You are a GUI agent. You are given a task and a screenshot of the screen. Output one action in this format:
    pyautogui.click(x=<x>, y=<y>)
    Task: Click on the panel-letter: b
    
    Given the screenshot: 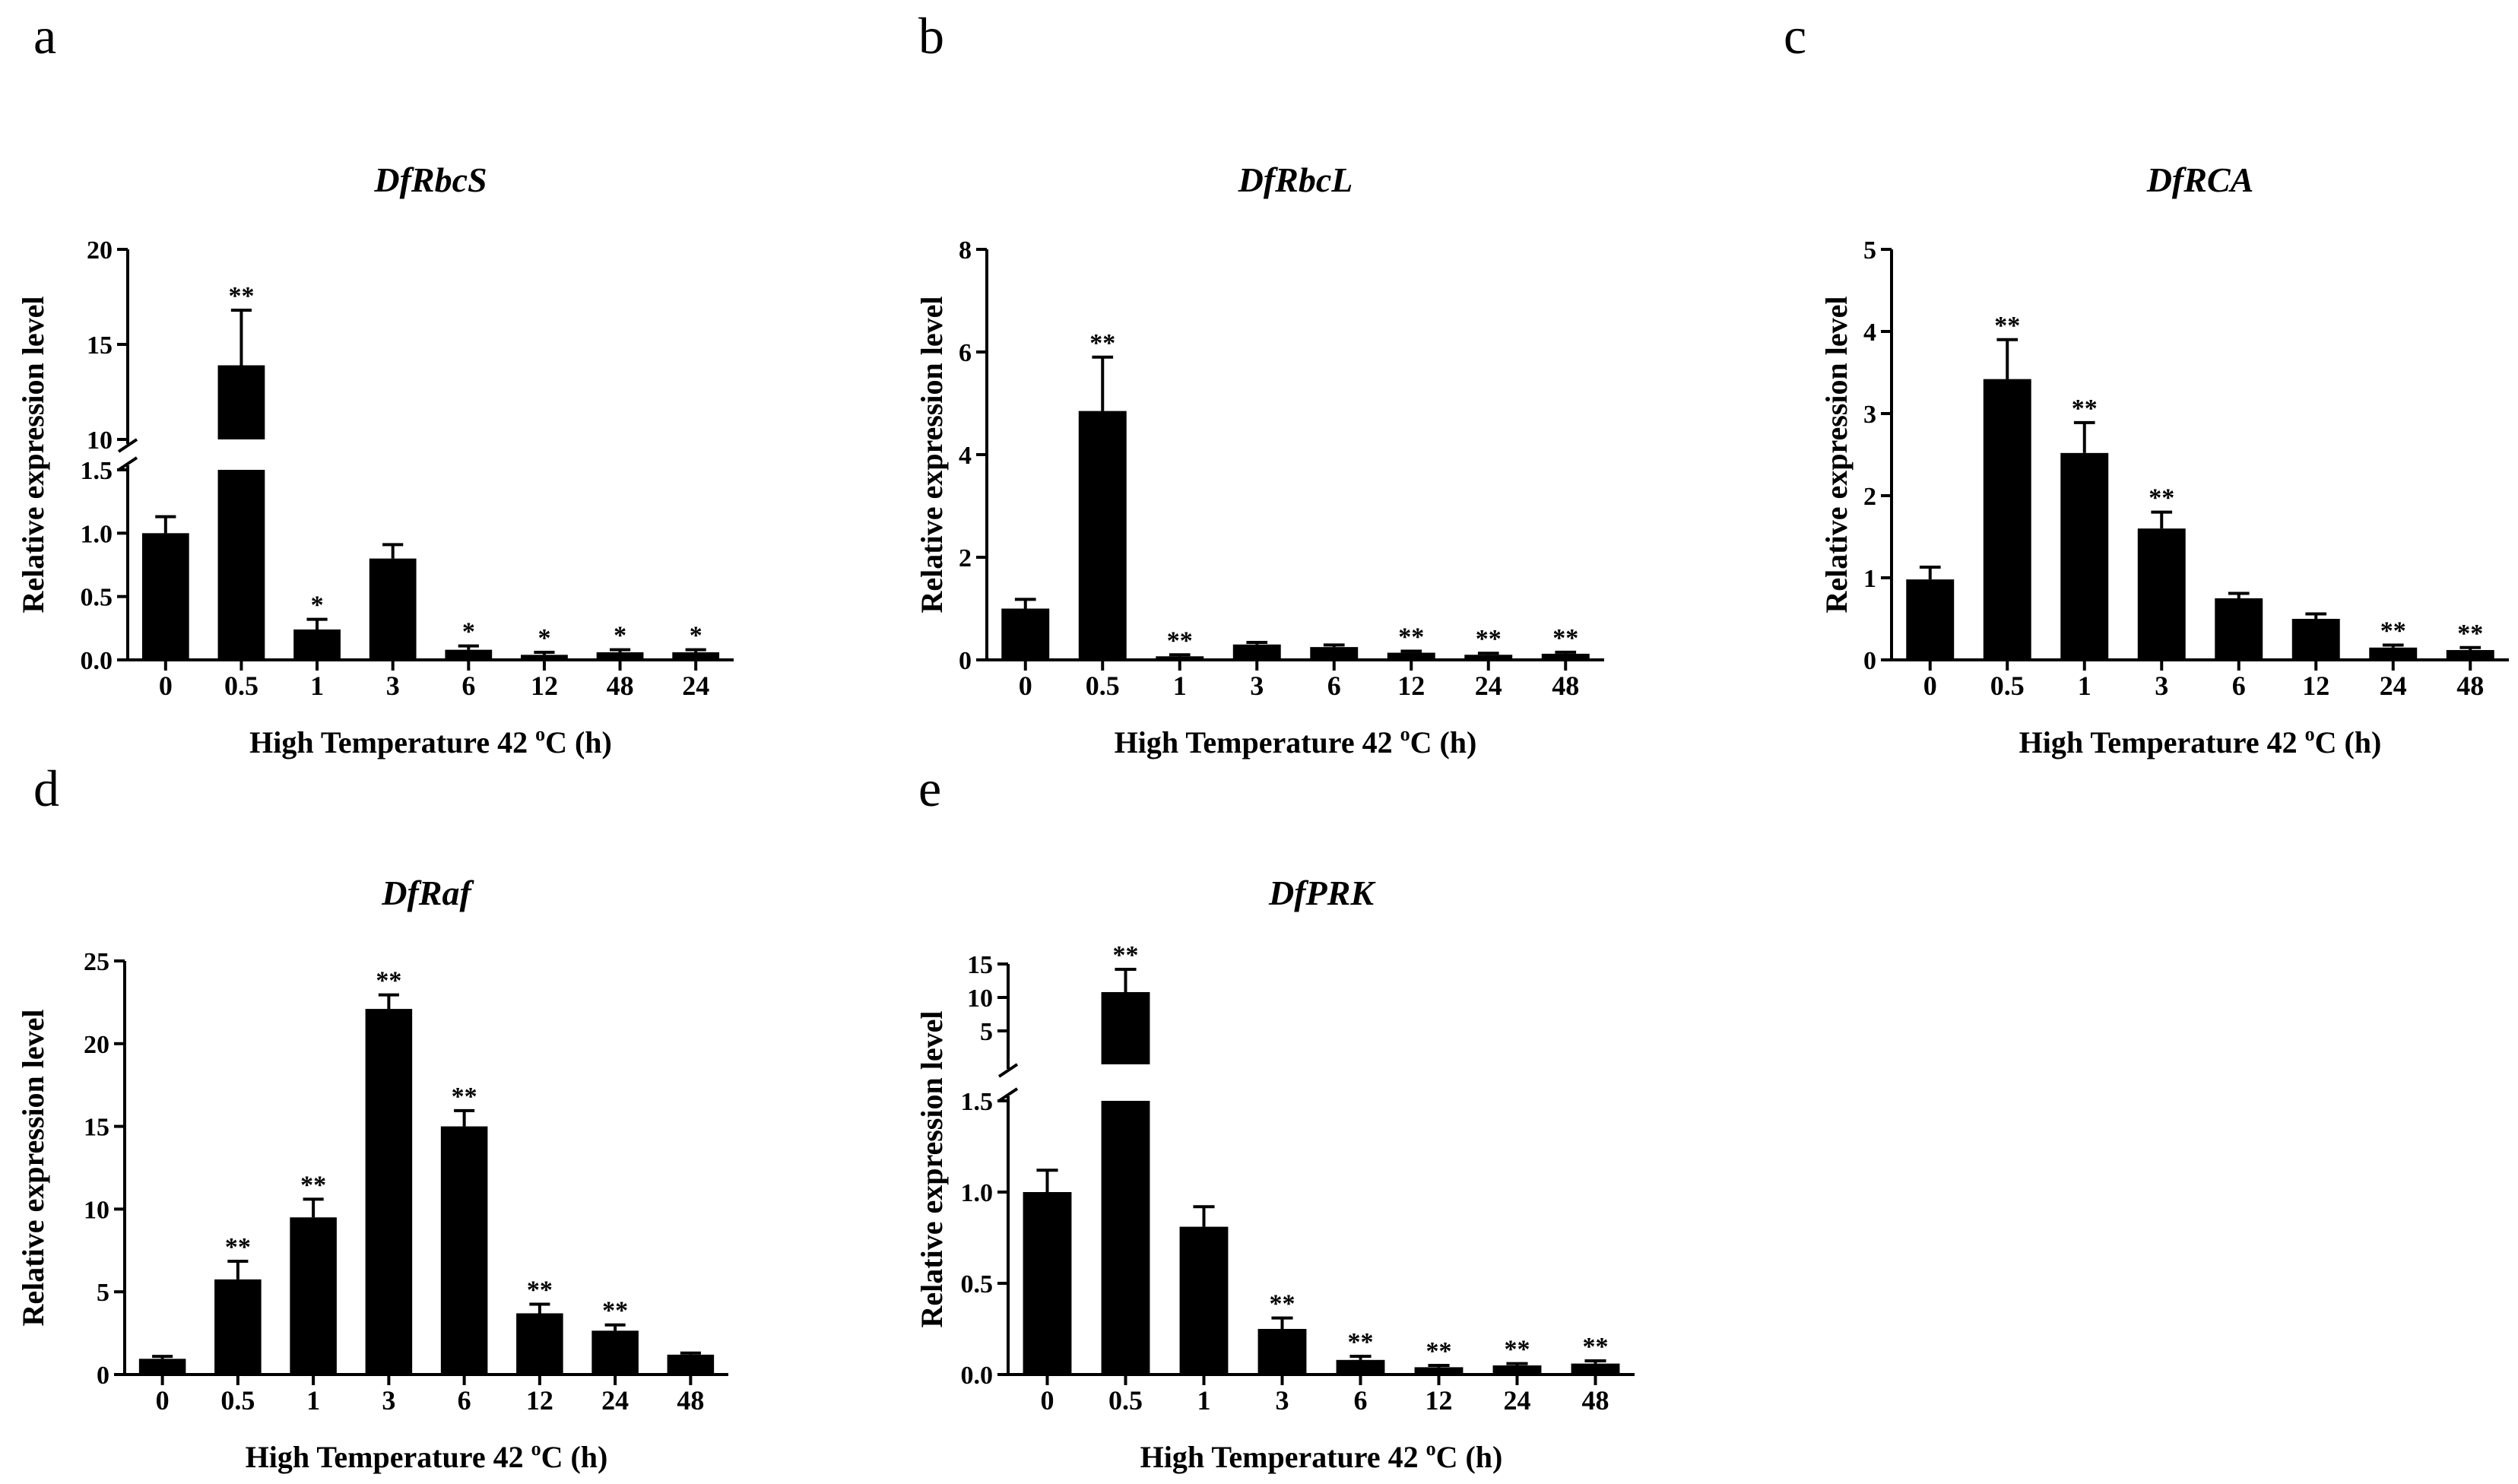 What is the action you would take?
    pyautogui.click(x=931, y=36)
    